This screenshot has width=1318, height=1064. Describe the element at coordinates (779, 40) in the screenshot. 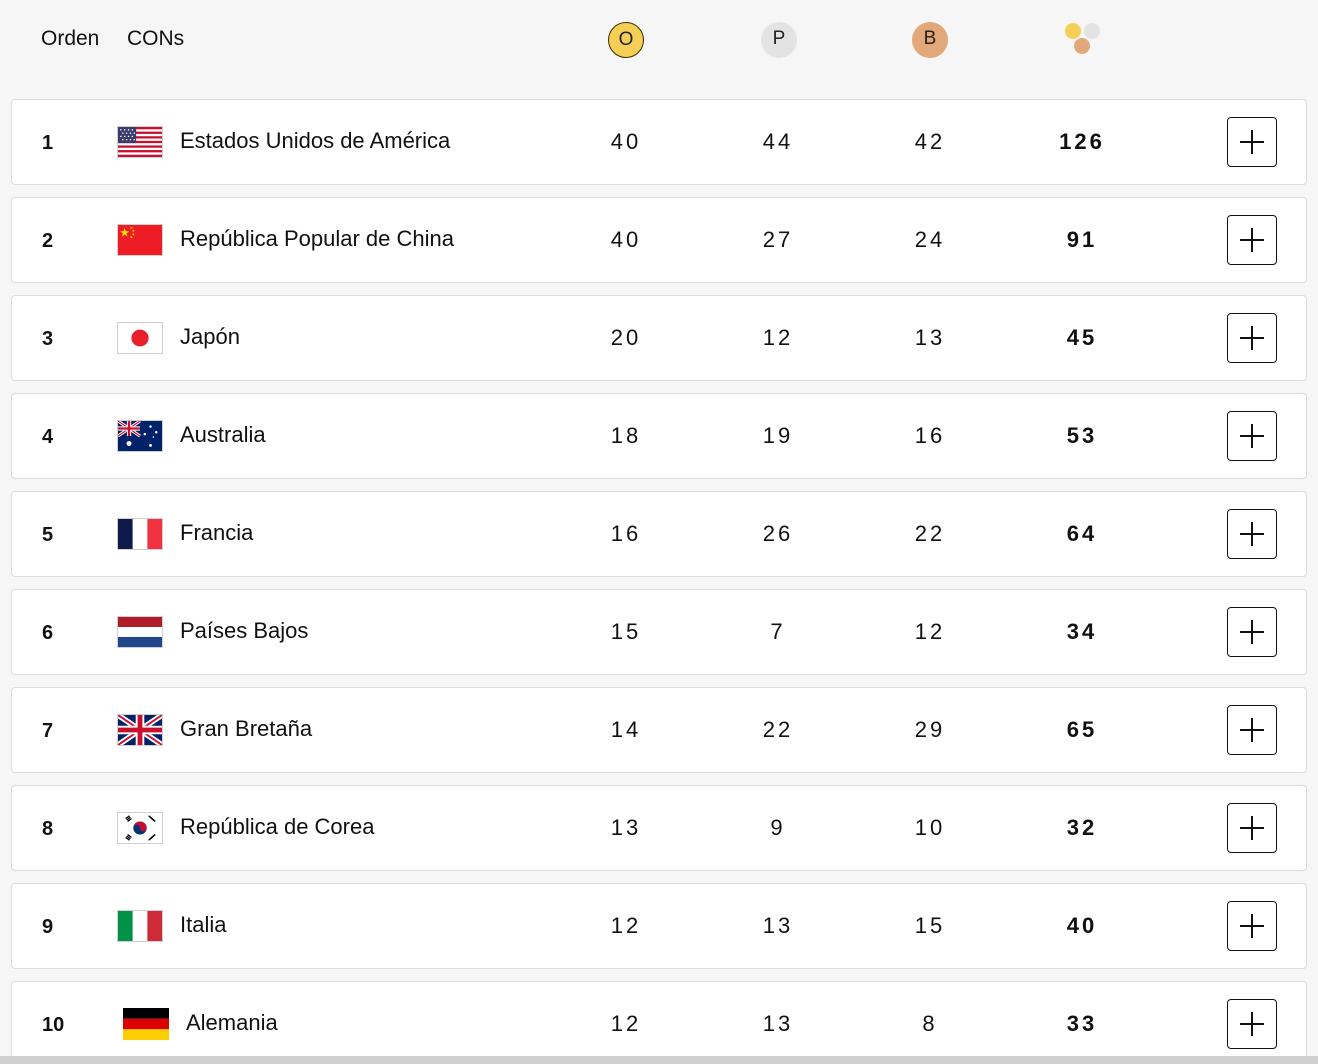

I see `silver-column-header: P` at that location.